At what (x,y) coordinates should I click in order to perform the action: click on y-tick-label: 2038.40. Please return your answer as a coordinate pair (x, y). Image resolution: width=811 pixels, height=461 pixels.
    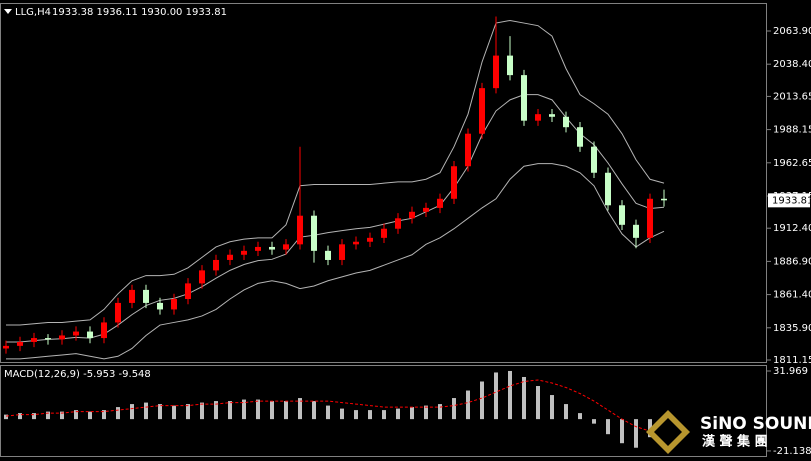
    Looking at the image, I should click on (792, 64).